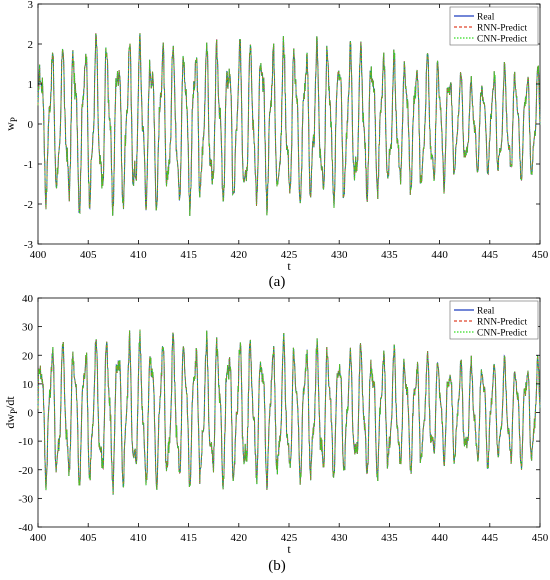 This screenshot has width=550, height=580. I want to click on y-tick-label: -40, so click(25, 528).